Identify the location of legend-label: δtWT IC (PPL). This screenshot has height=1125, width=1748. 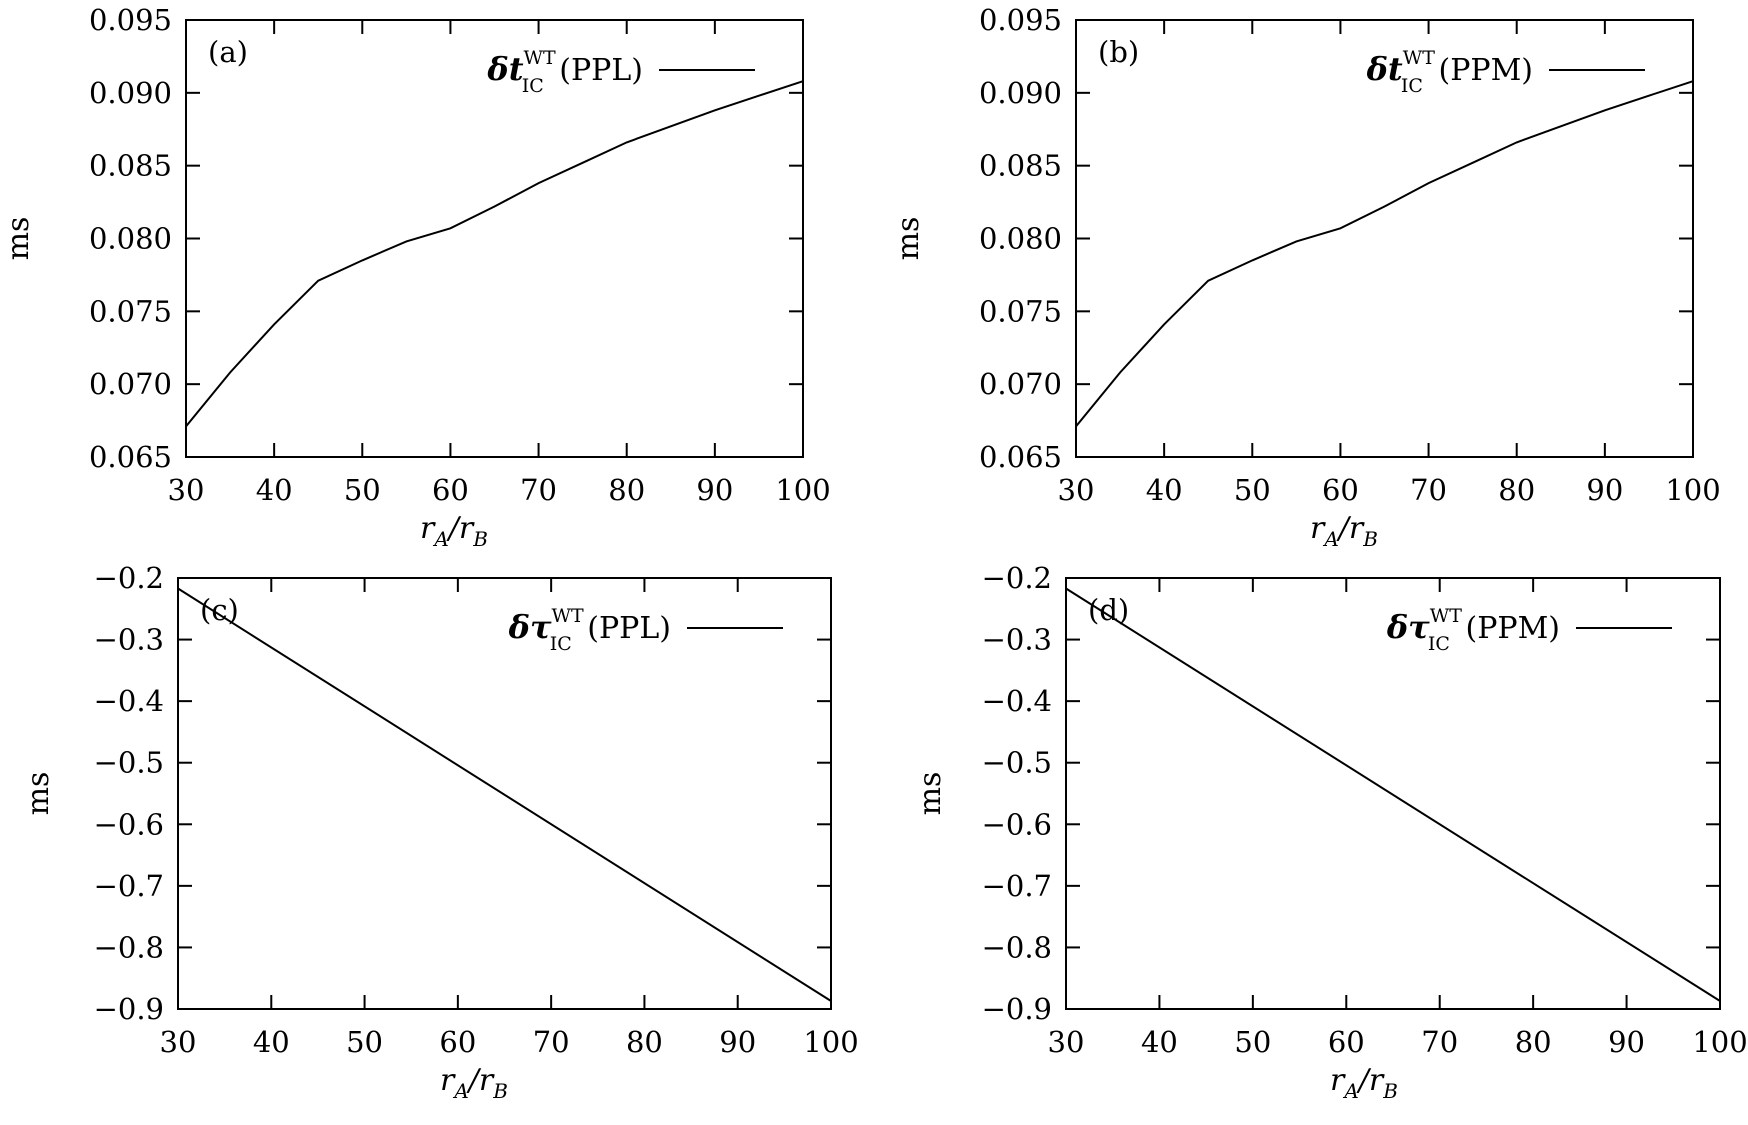
(564, 72).